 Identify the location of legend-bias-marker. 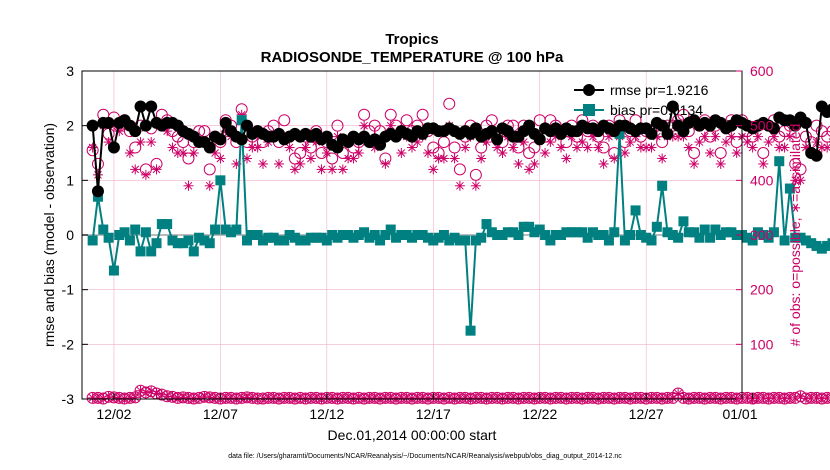
(589, 110).